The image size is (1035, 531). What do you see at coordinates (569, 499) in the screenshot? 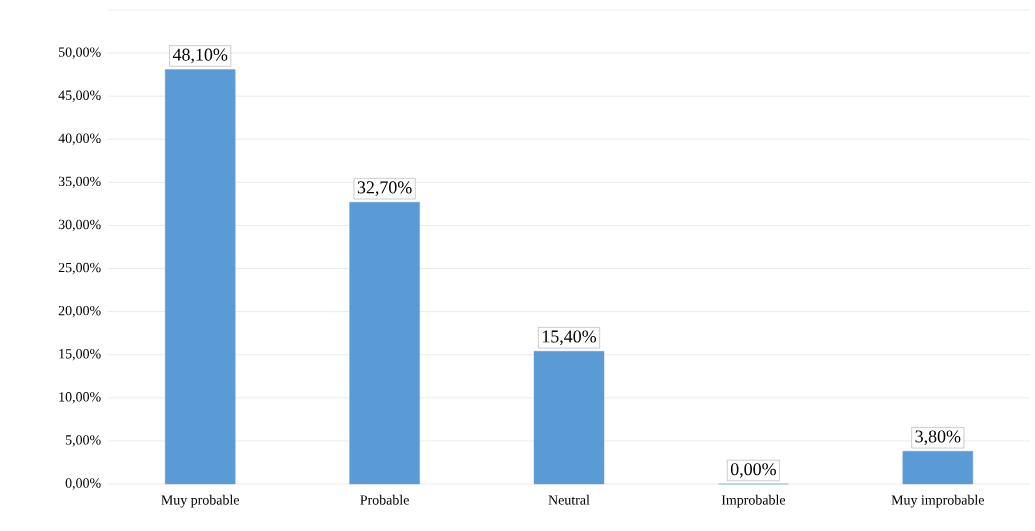
I see `x-tick-label: Neutral` at bounding box center [569, 499].